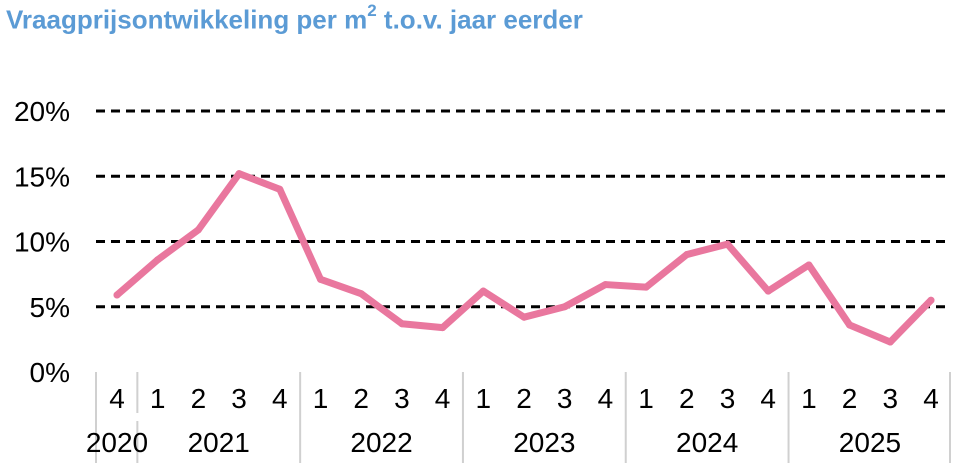  I want to click on y-axis: 0% 5% 10% 15% 20%, so click(42, 242).